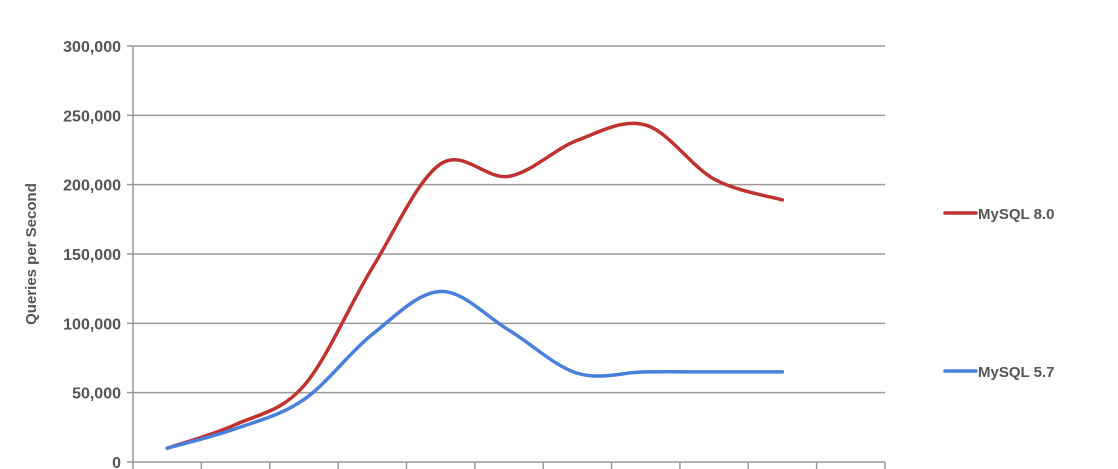  I want to click on y-tick-label: 300,000, so click(92, 47).